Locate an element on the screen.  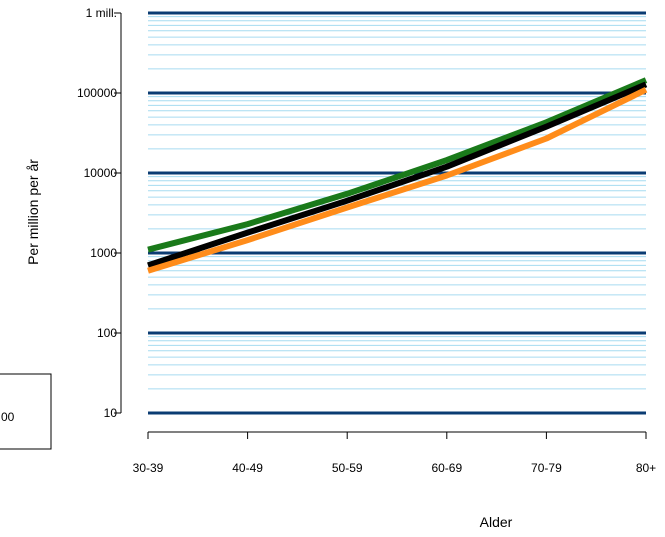
legend-box is located at coordinates (26, 411).